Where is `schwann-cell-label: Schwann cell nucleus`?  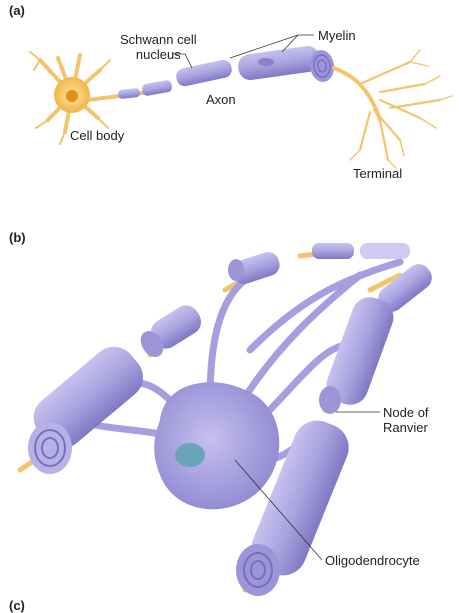
schwann-cell-label: Schwann cell nucleus is located at coordinates (158, 47).